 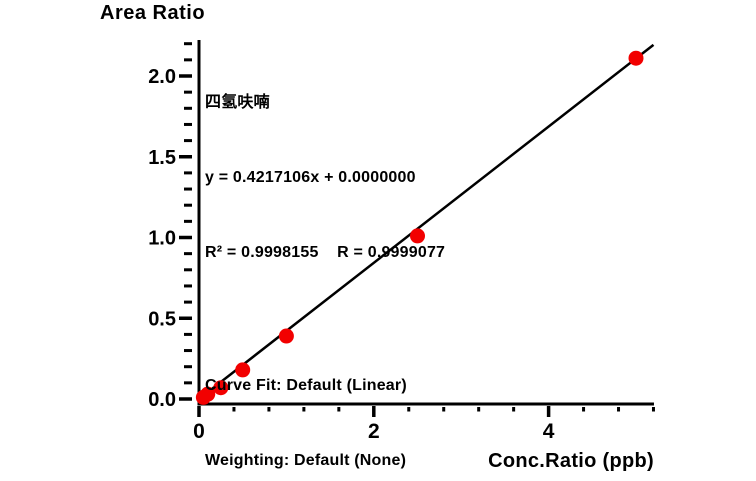 I want to click on x-tick-label: 0, so click(x=199, y=431).